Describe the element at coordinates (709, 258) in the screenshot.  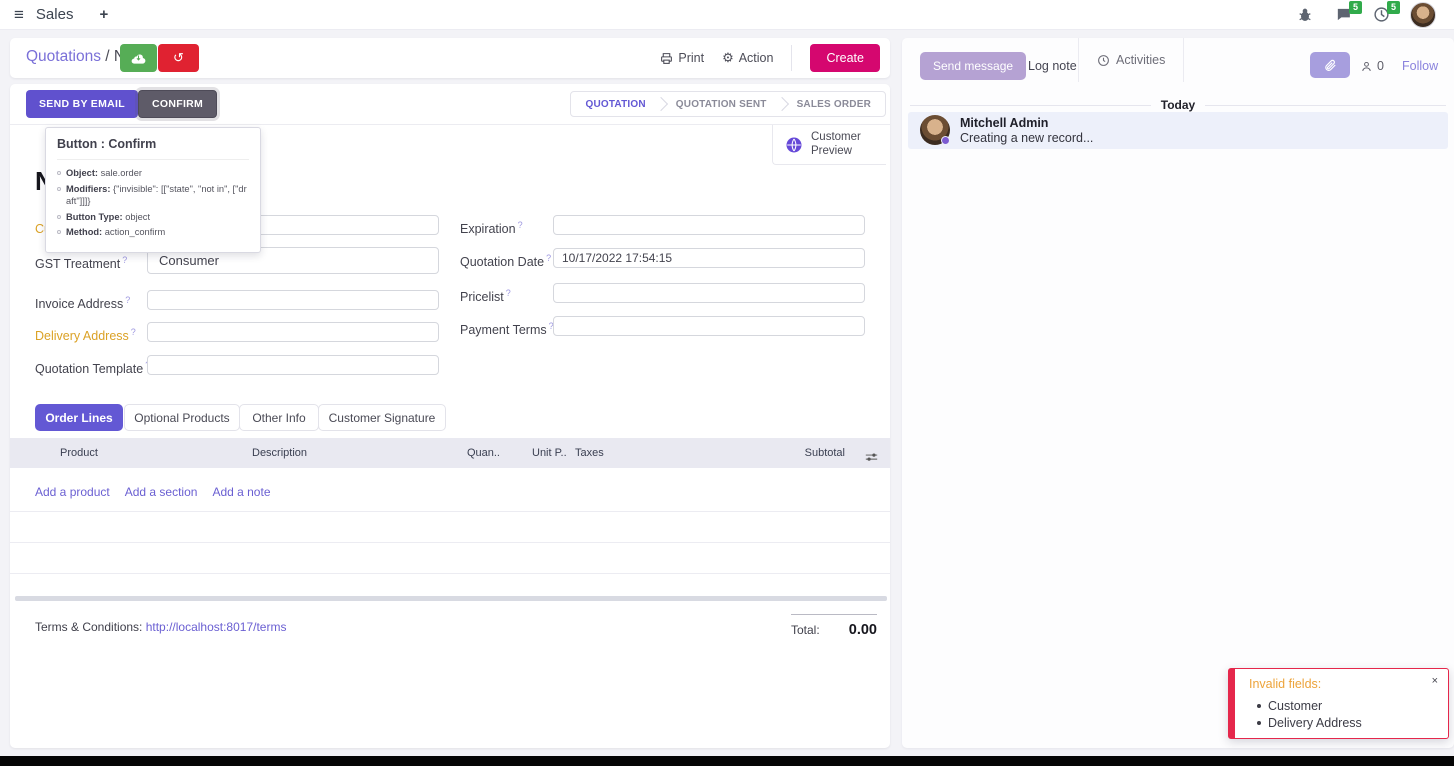
I see `quotation-date-input` at that location.